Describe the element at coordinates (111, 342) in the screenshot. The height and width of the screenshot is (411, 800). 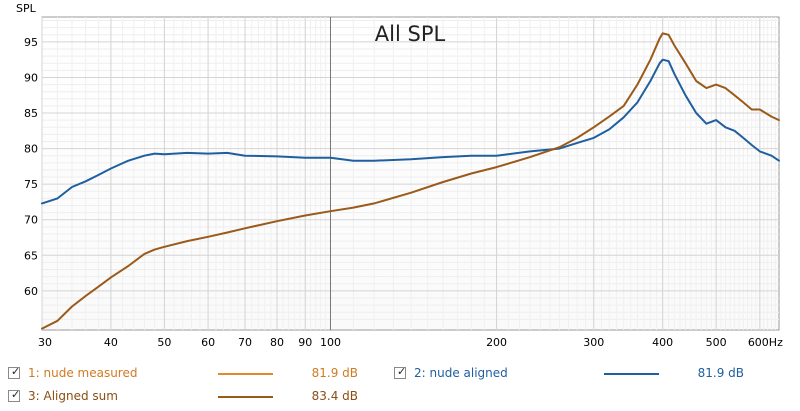
I see `x-tick-label: 40` at that location.